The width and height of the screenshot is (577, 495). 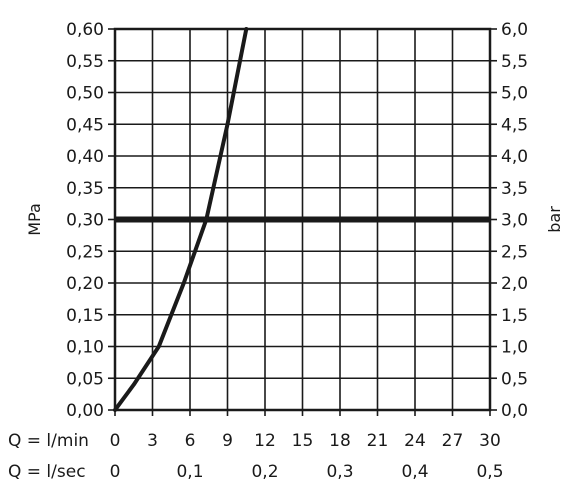 What do you see at coordinates (85, 348) in the screenshot?
I see `left-tick-label: 0,10` at bounding box center [85, 348].